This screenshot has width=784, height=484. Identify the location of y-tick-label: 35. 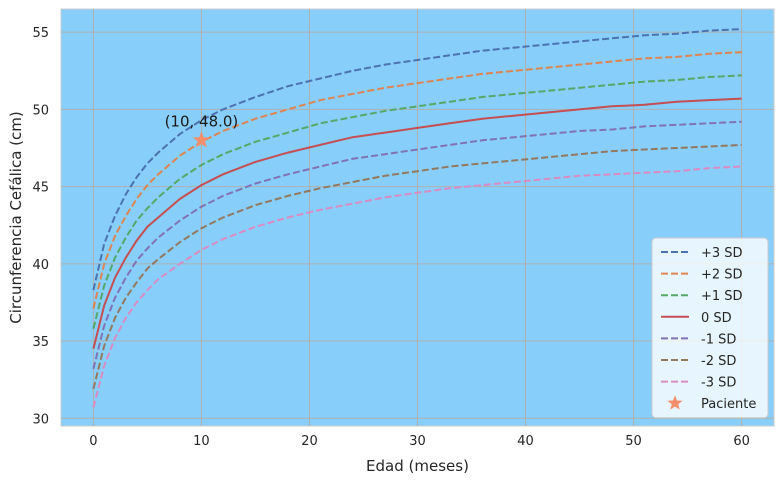
(40, 342).